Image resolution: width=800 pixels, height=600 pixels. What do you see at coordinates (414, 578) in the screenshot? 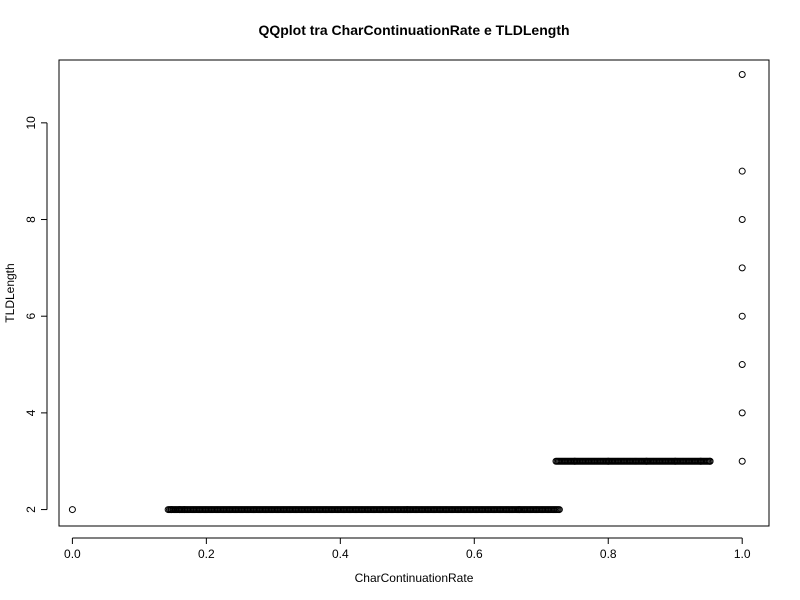
I see `x-axis-label: CharContinuationRate` at bounding box center [414, 578].